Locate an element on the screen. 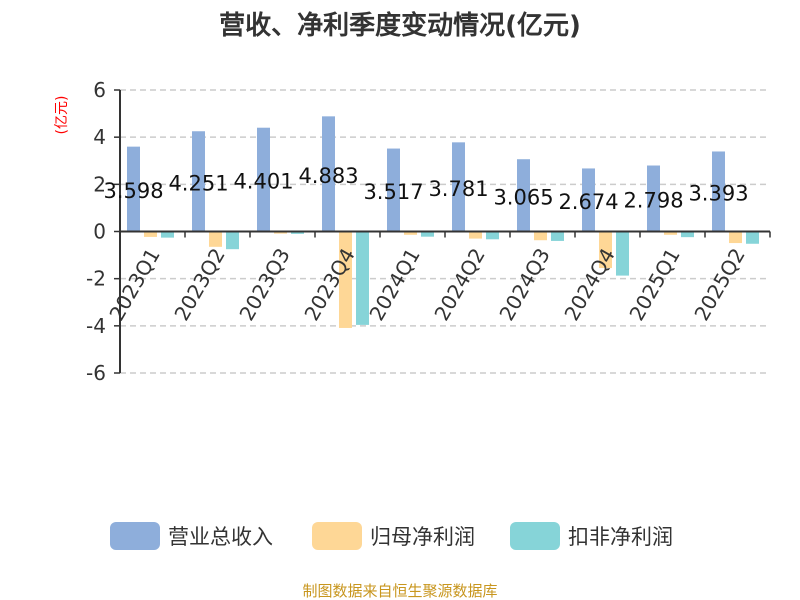 This screenshot has height=600, width=800. data-label: 2.798 is located at coordinates (653, 201).